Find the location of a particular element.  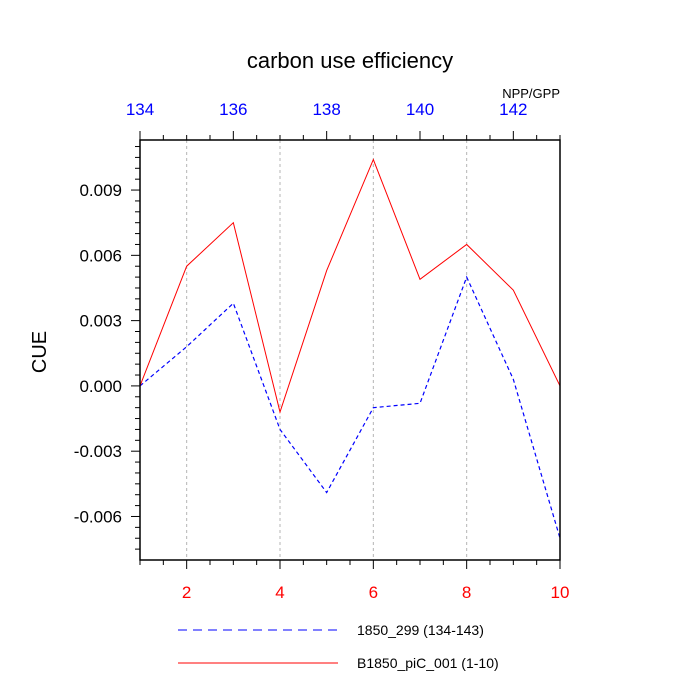

legend-label: B1850_piC_001 (1-10) is located at coordinates (428, 663).